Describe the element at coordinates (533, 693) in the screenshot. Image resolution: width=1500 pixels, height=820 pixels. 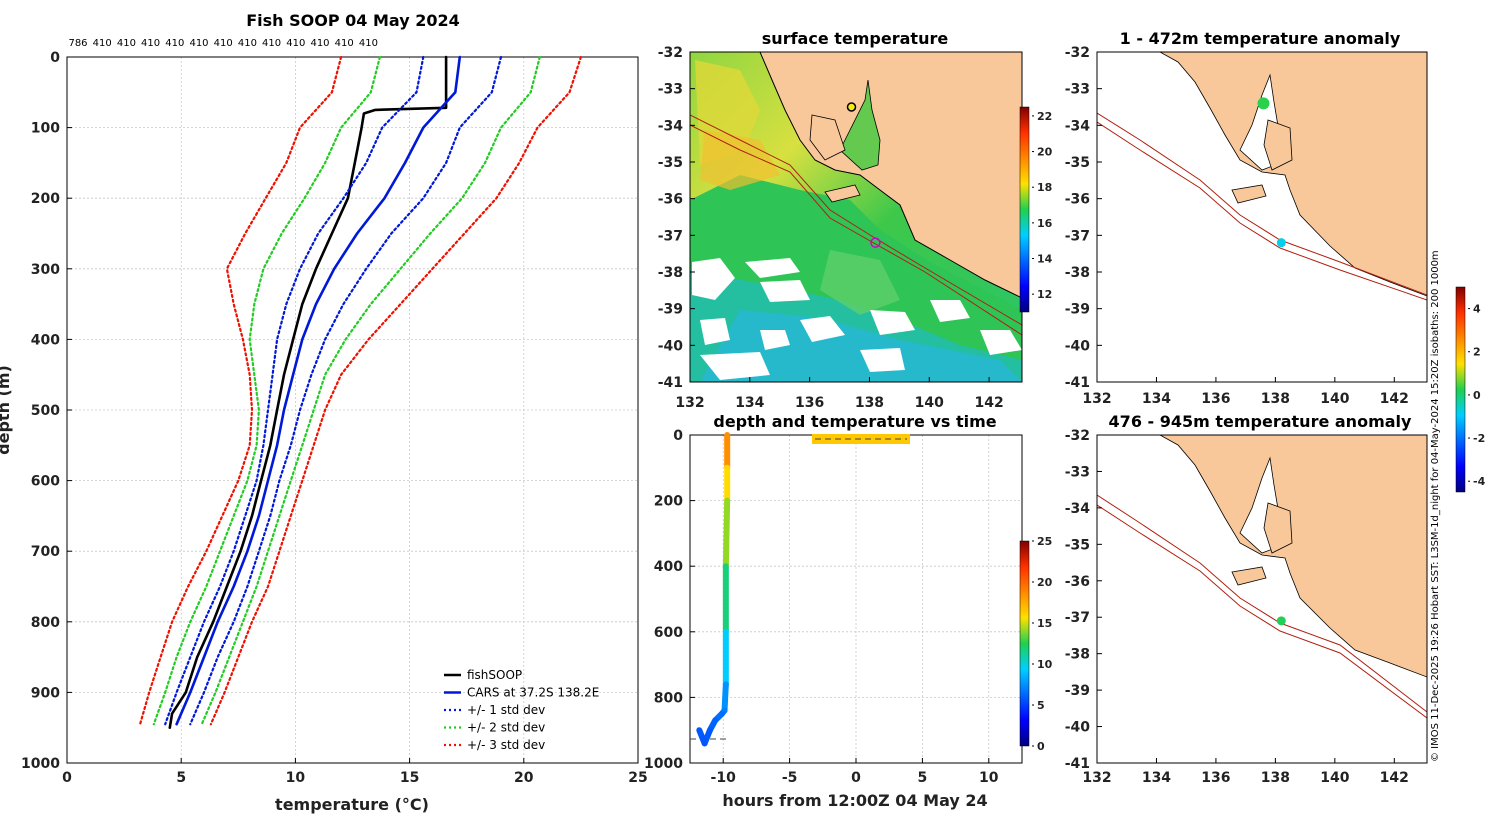
I see `legend-label: CARS at 37.2S 138.2E` at that location.